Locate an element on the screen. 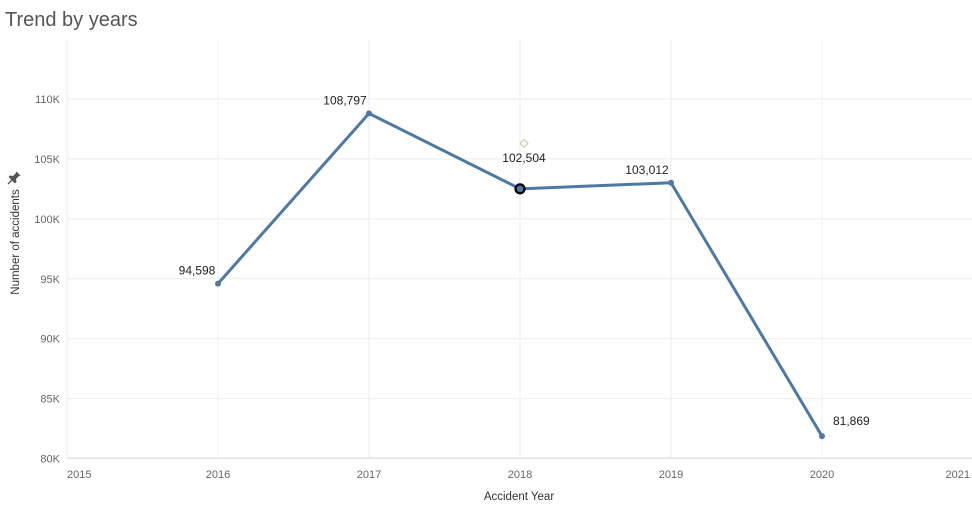 The width and height of the screenshot is (972, 512). x-axis-ticks: 2015 2016 2017 2018 2019 2020 2021 is located at coordinates (518, 475).